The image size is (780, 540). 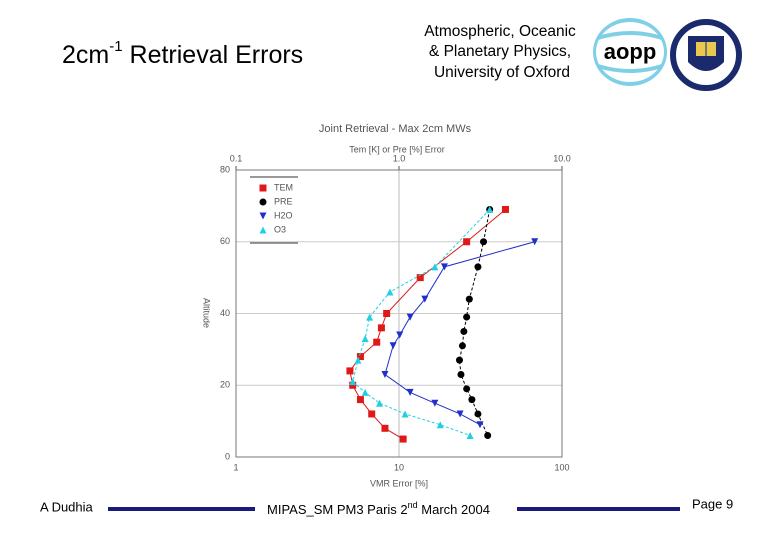 What do you see at coordinates (115, 46) in the screenshot?
I see `title-sup: -1` at bounding box center [115, 46].